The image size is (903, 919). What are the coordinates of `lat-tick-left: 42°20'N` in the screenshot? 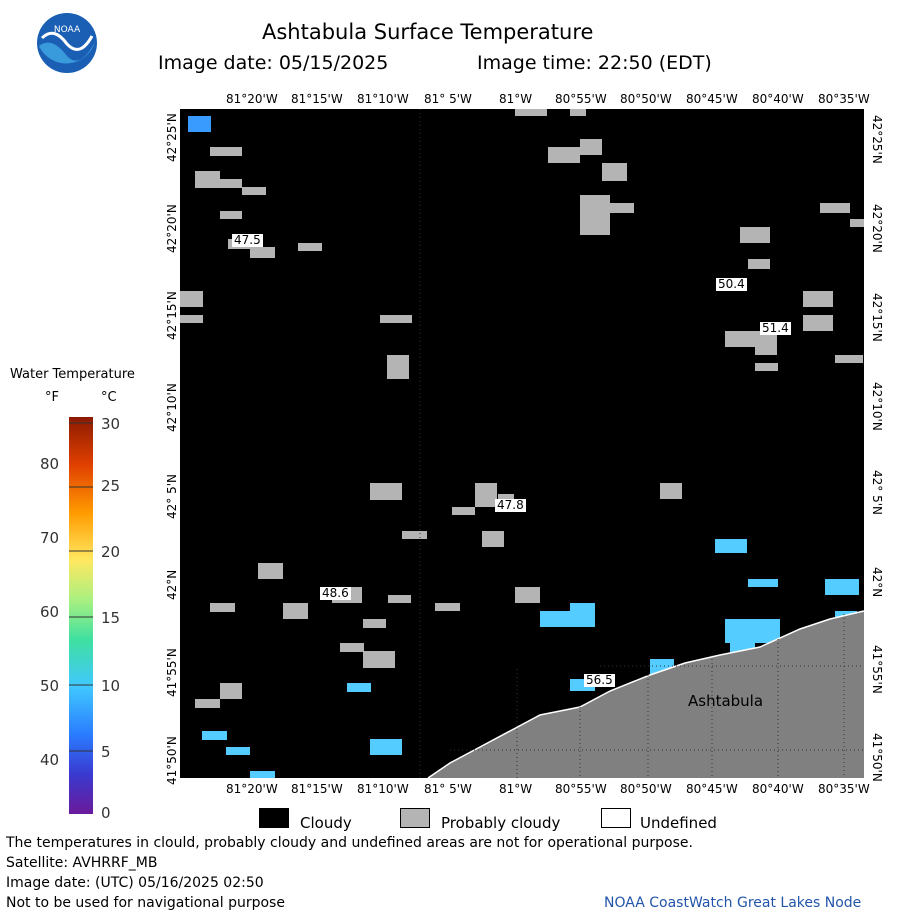 It's located at (172, 228).